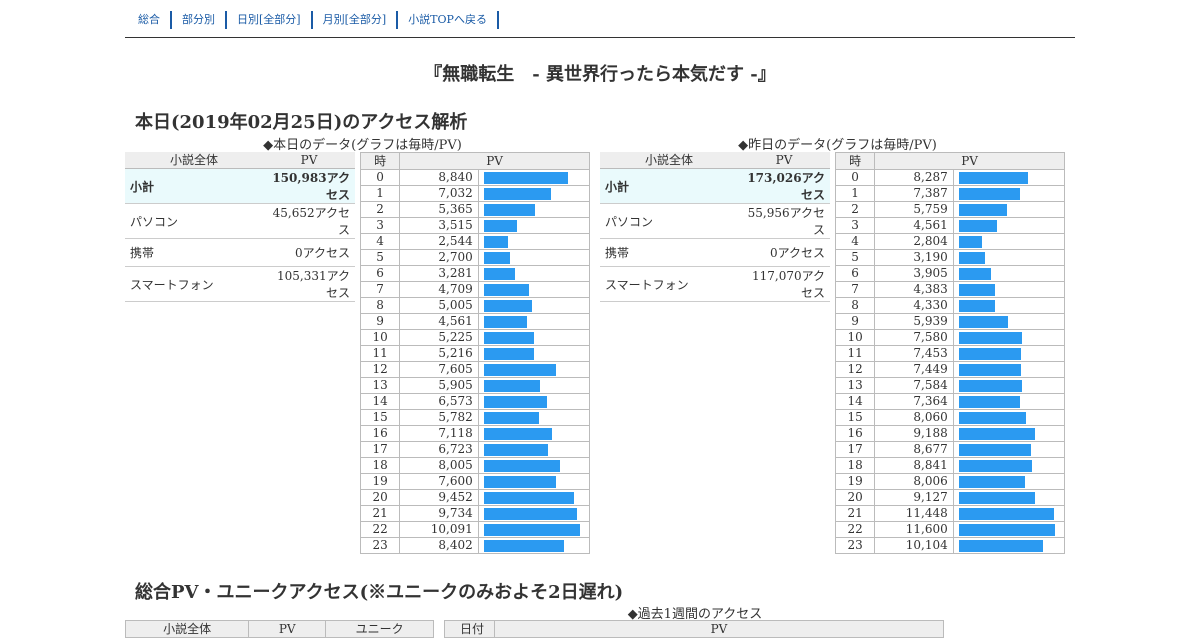 Image resolution: width=1200 pixels, height=638 pixels. What do you see at coordinates (287, 629) in the screenshot?
I see `total-col-pv: PV` at bounding box center [287, 629].